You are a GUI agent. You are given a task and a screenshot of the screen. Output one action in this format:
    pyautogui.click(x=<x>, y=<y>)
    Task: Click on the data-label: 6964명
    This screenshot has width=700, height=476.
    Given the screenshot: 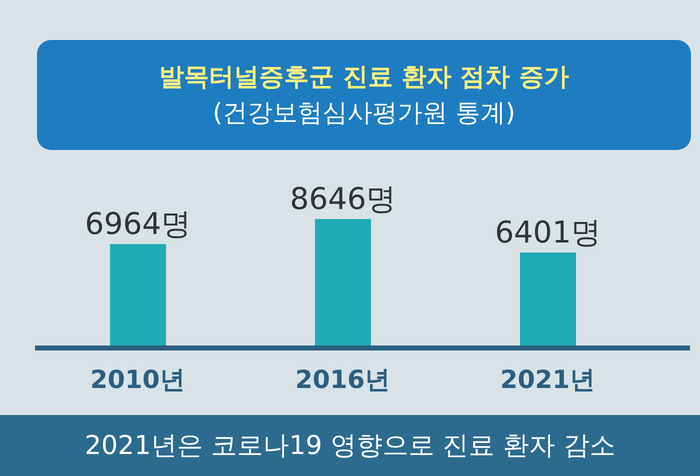 What is the action you would take?
    pyautogui.click(x=138, y=224)
    